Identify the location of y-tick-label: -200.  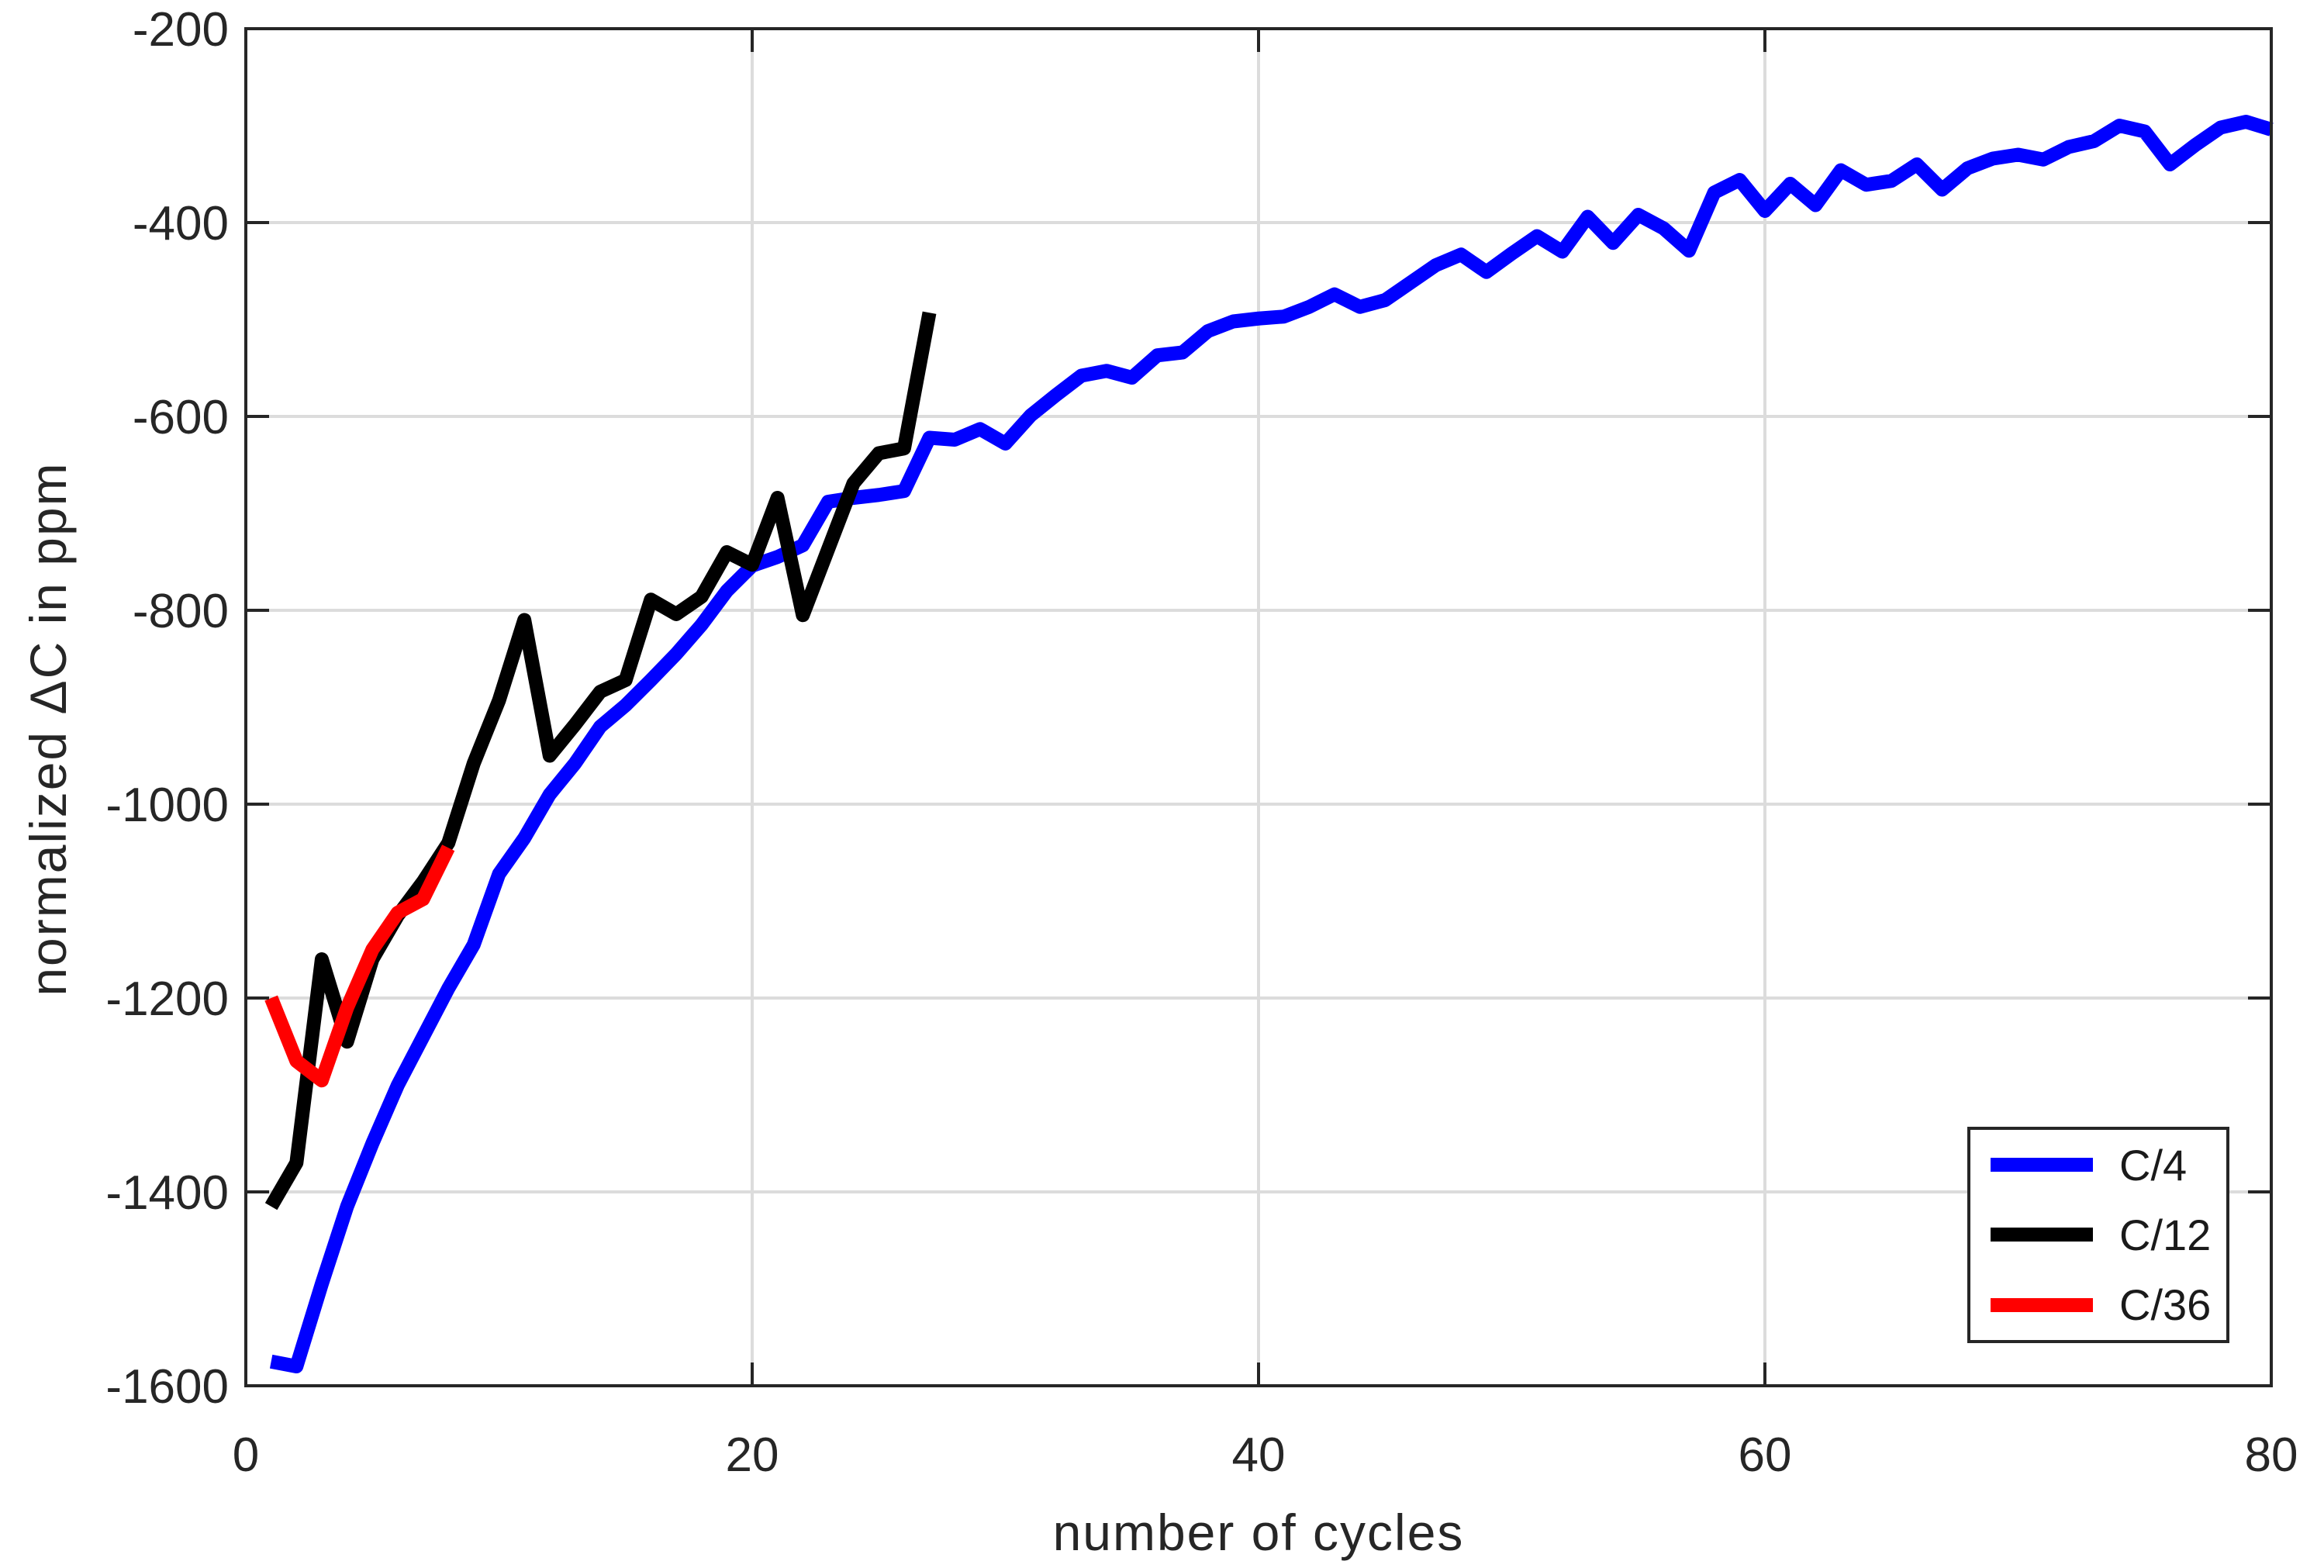
(181, 30).